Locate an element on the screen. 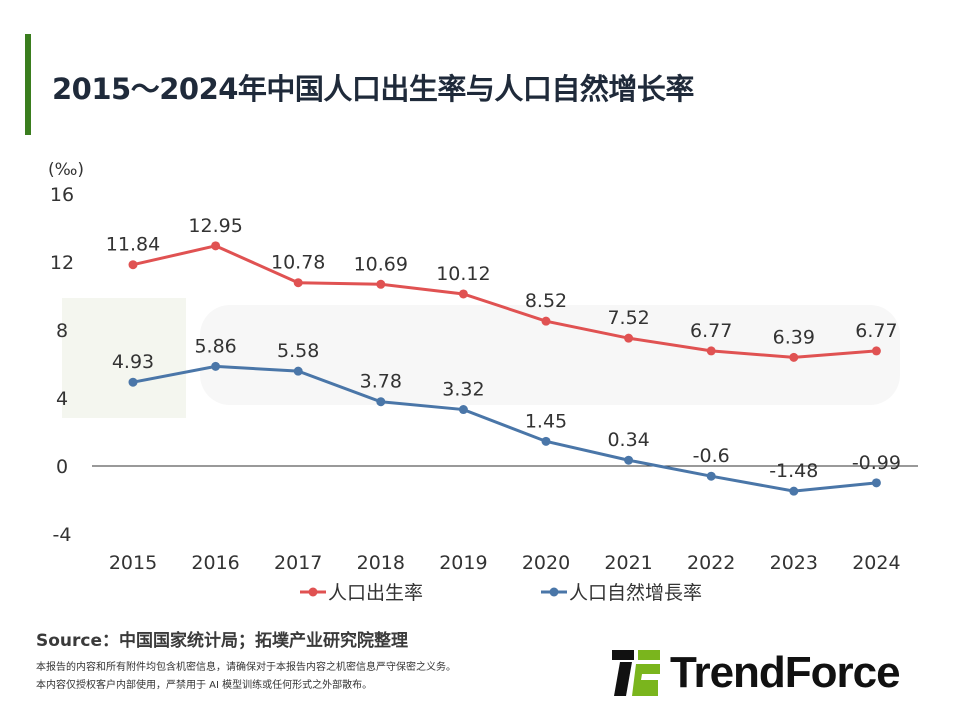  x-tick-label: 2022 is located at coordinates (711, 563).